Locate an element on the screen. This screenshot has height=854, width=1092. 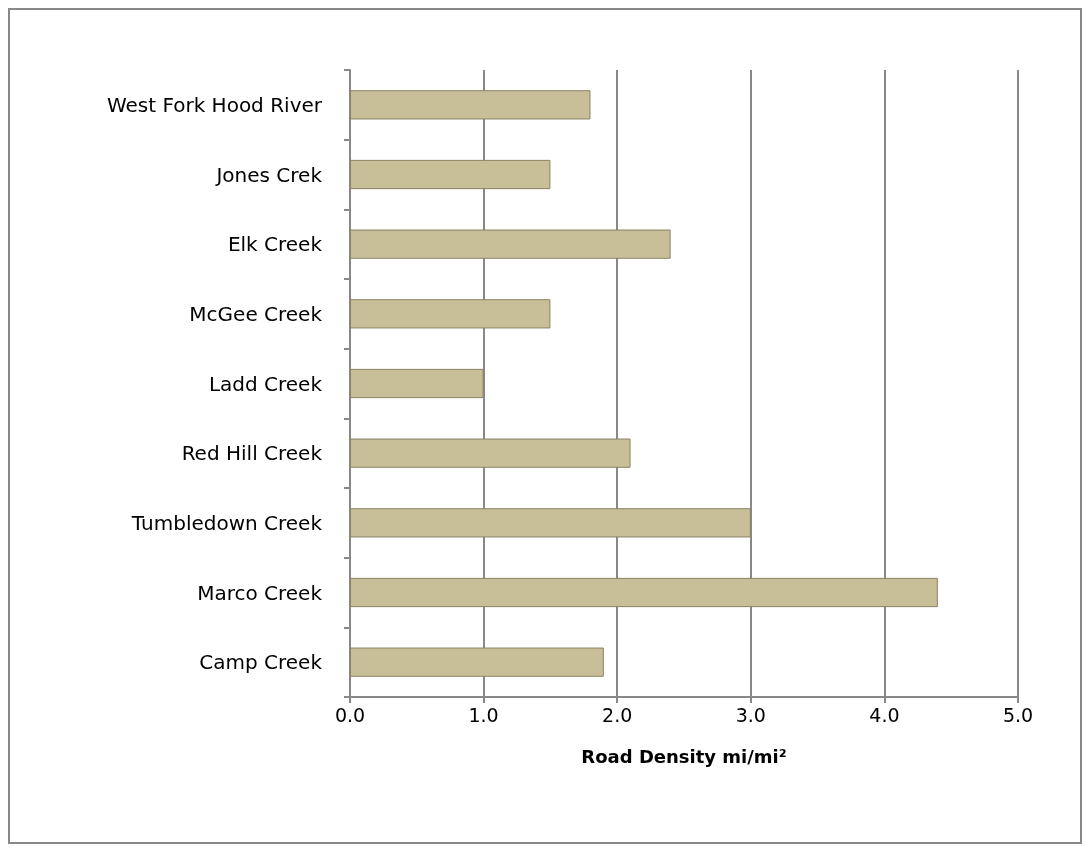
y-tick-label: Camp Creek is located at coordinates (261, 662).